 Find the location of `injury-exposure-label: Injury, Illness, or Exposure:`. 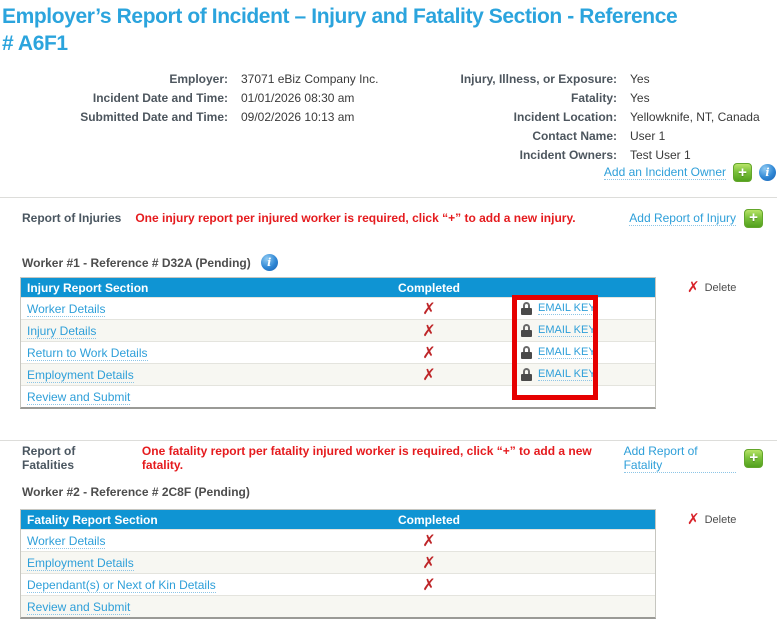

injury-exposure-label: Injury, Illness, or Exposure: is located at coordinates (539, 79).